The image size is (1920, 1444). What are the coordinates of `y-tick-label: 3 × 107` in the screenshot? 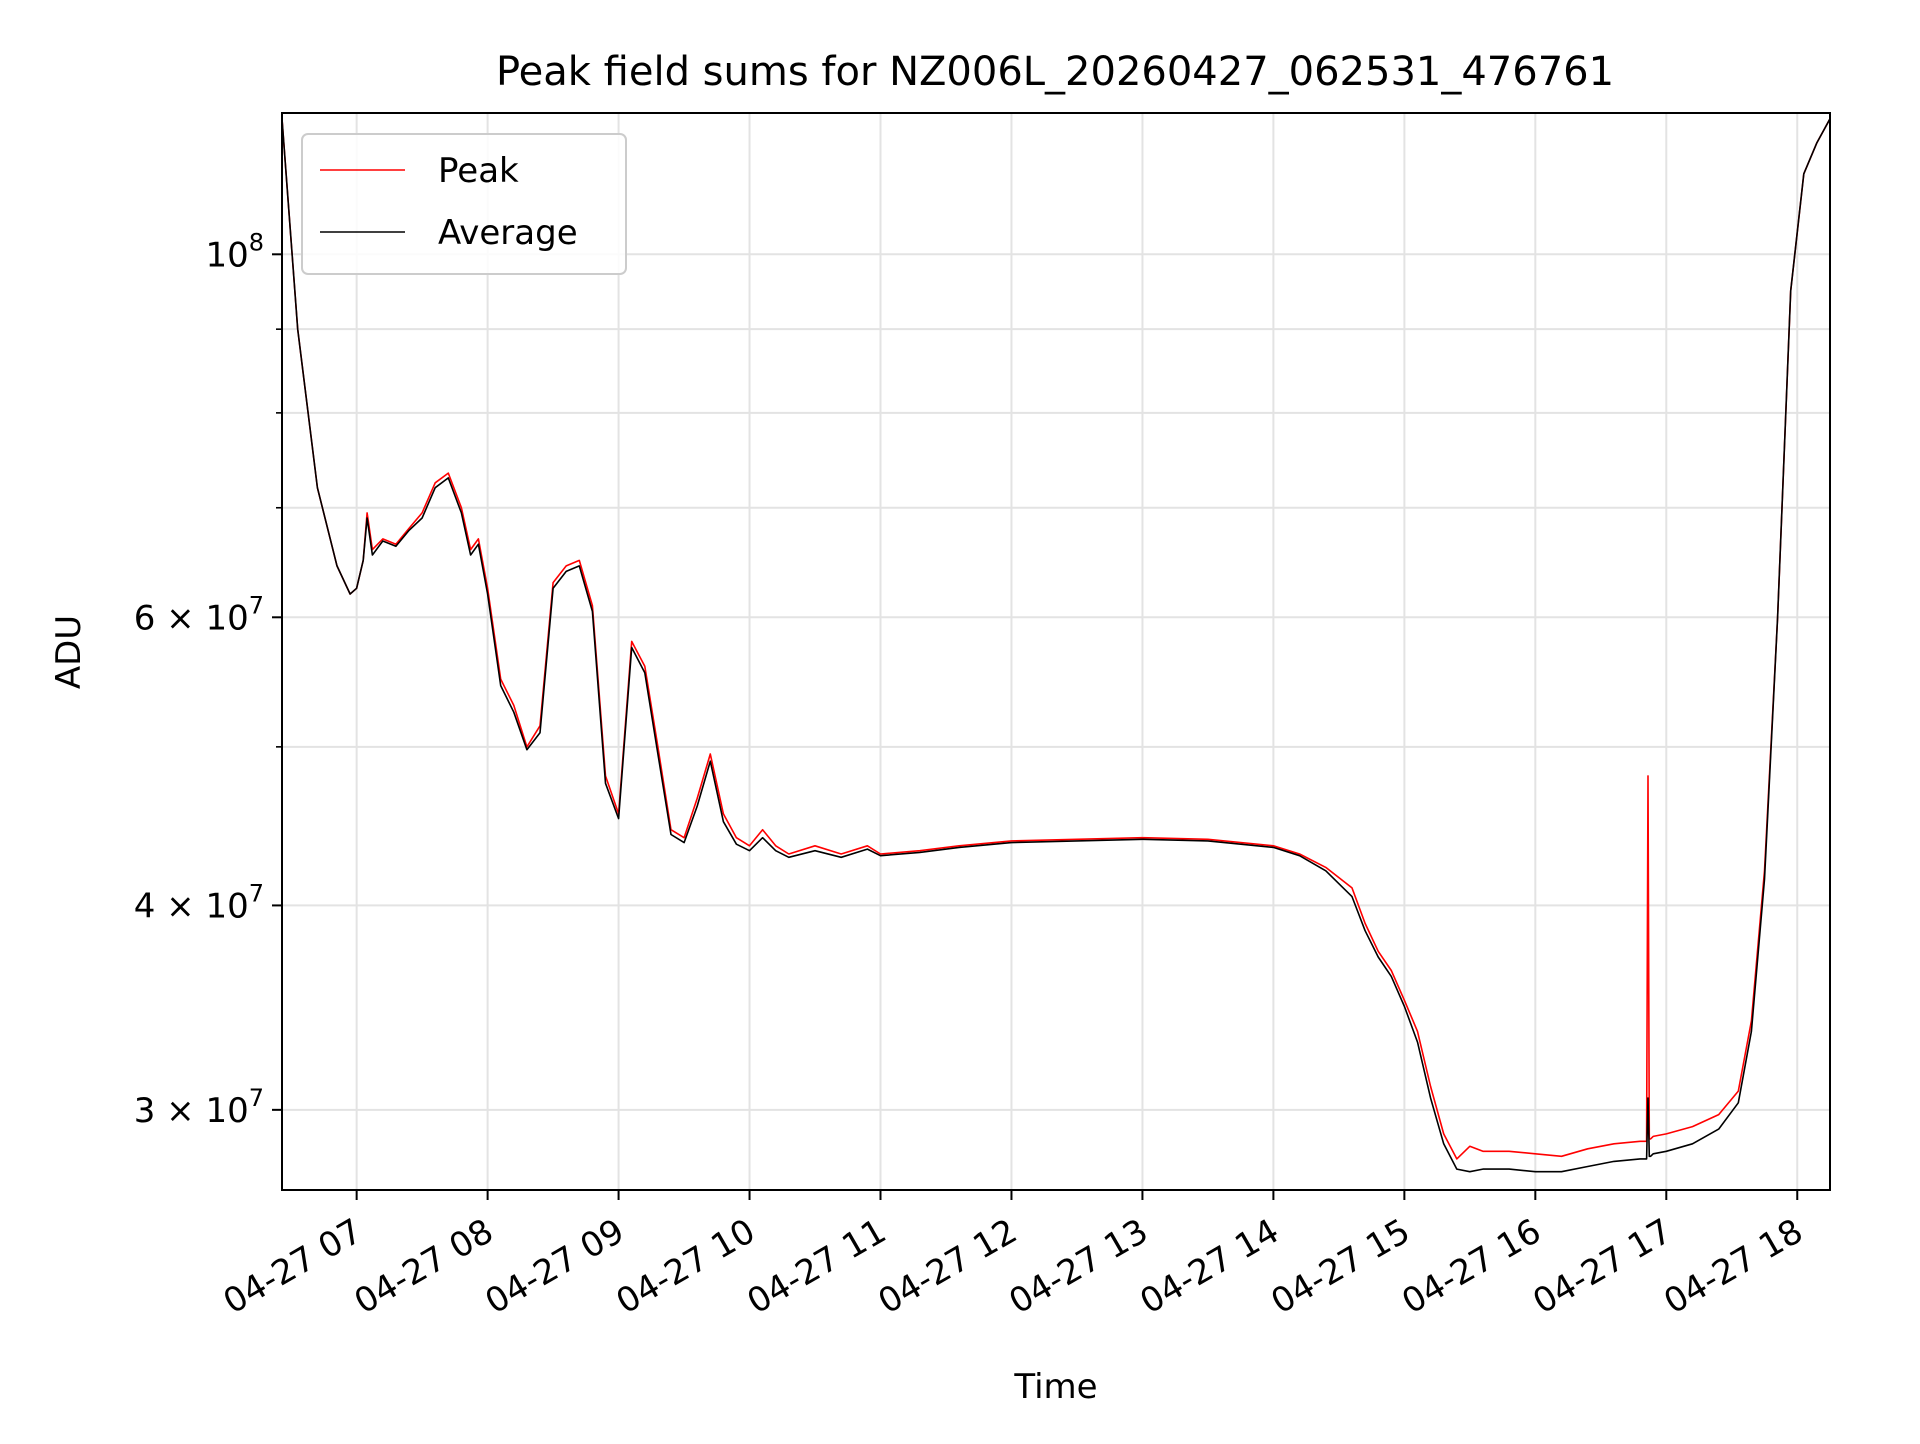 It's located at (199, 1107).